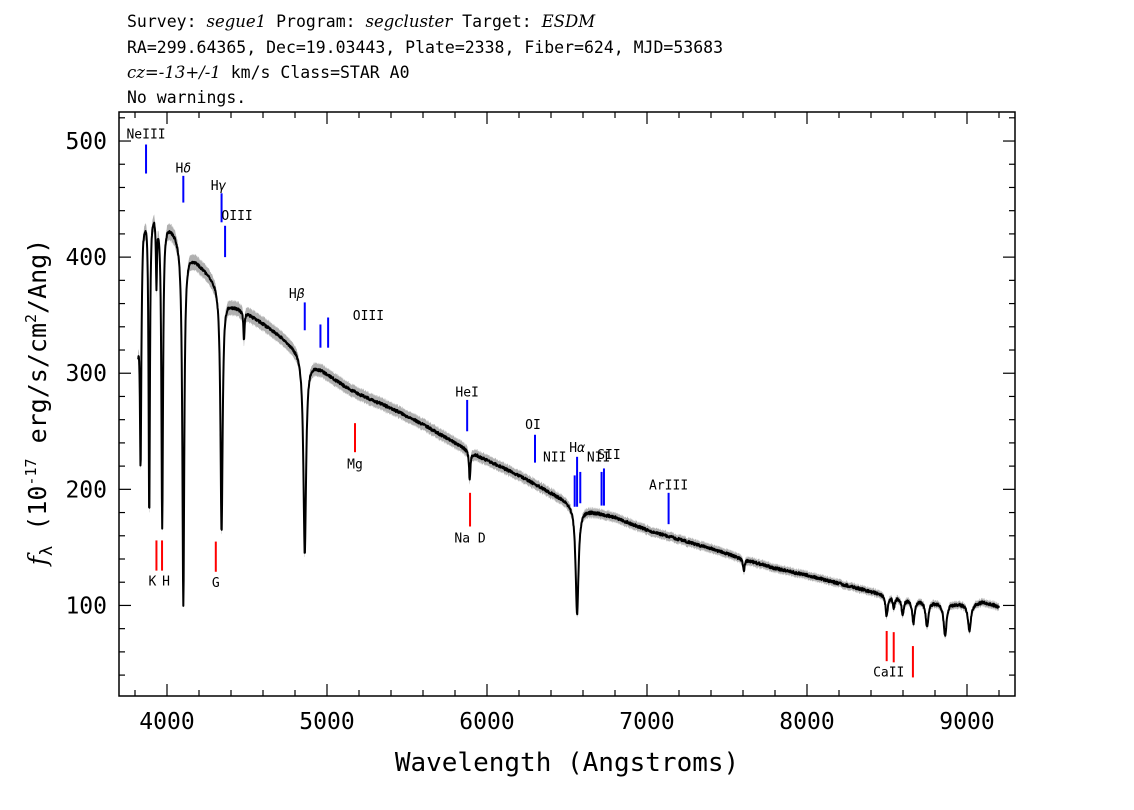  I want to click on line-label: Hδ, so click(183, 168).